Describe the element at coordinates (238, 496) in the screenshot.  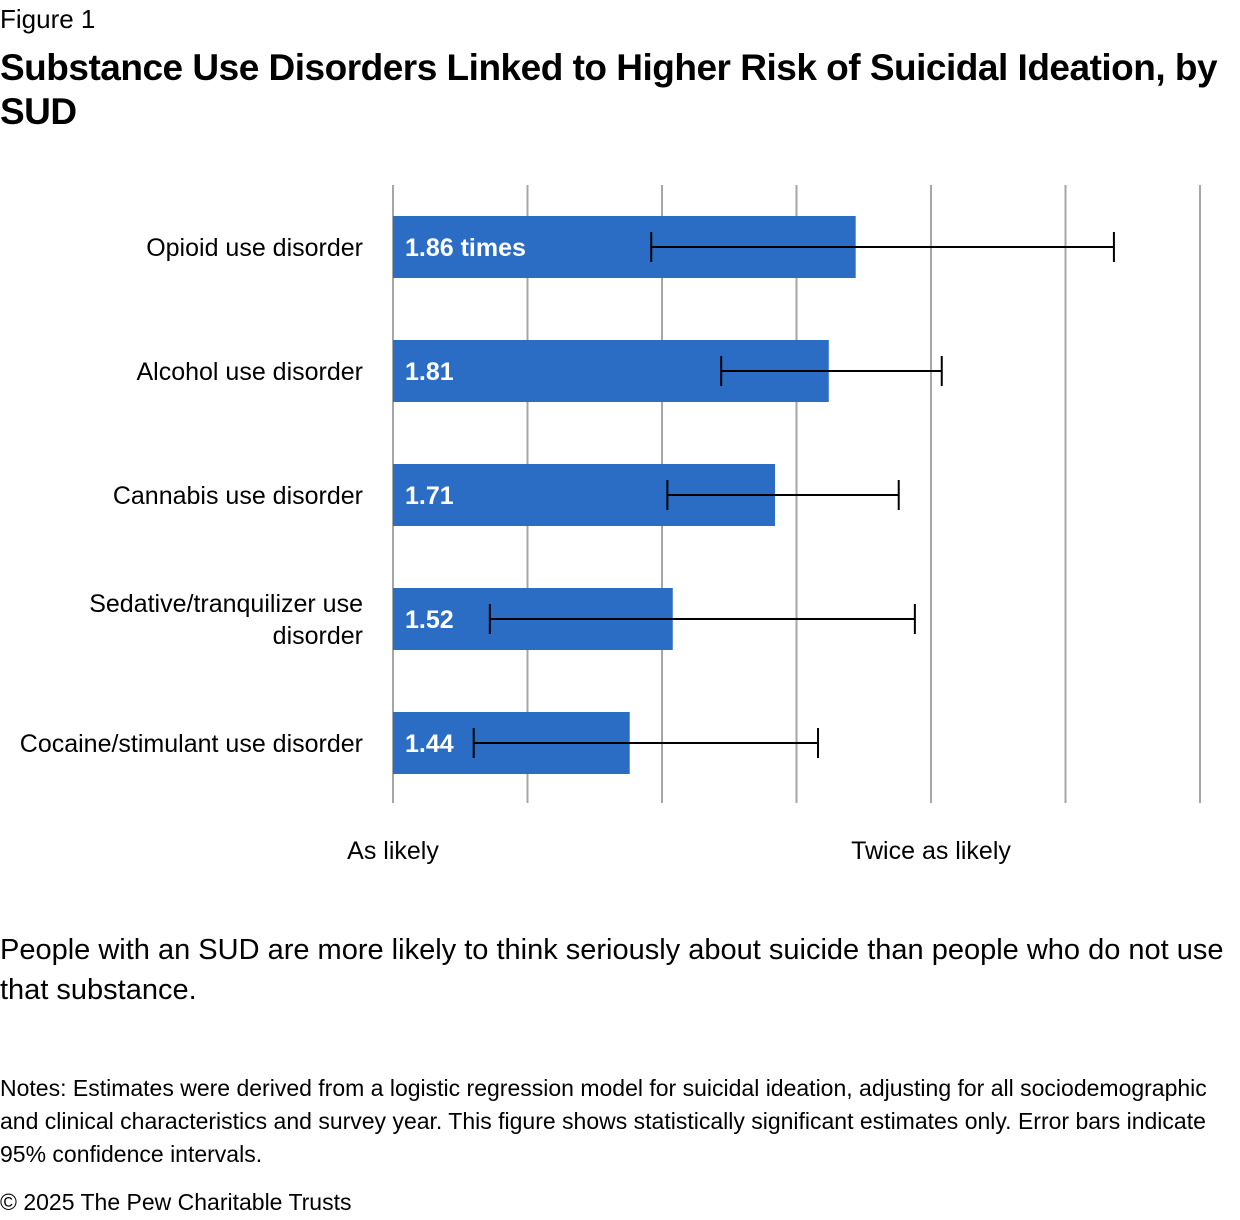
I see `category-label: Cannabis use disorder` at that location.